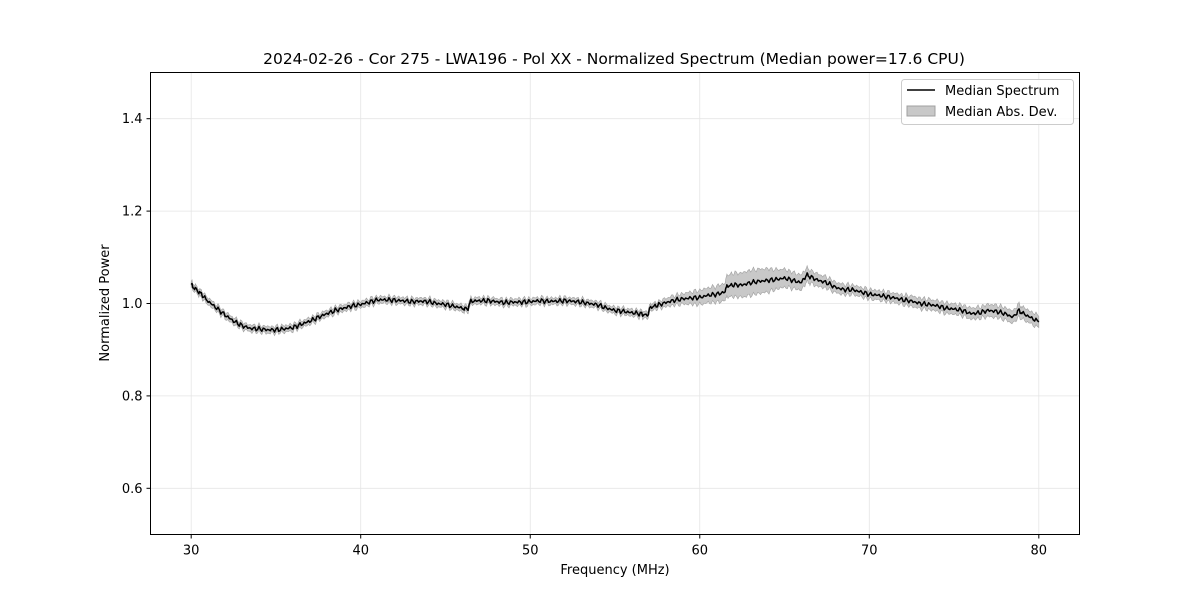 Image resolution: width=1200 pixels, height=600 pixels. Describe the element at coordinates (191, 551) in the screenshot. I see `x-tick-label: 30` at that location.